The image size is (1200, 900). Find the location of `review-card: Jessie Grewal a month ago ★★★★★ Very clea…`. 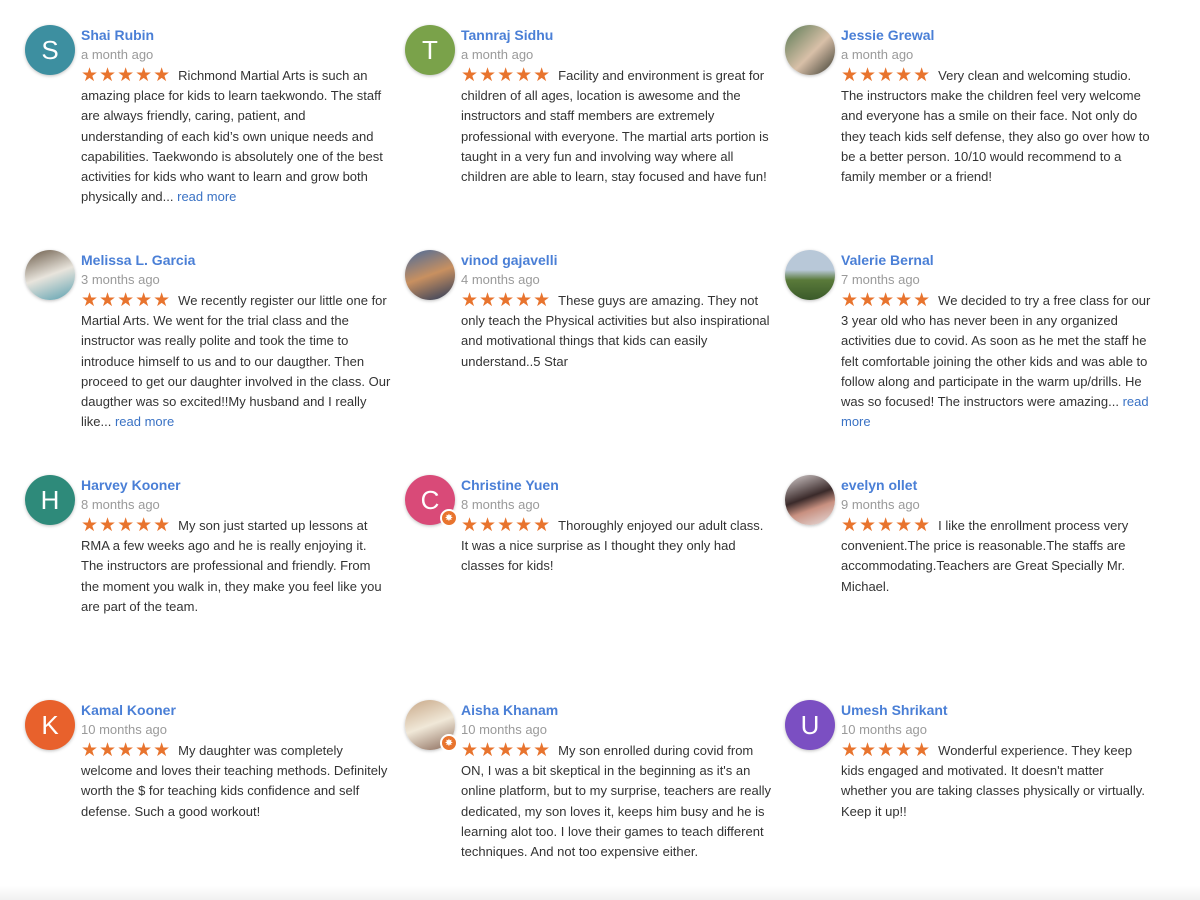

review-card: Jessie Grewal a month ago ★★★★★ Very clea… is located at coordinates (975, 137).